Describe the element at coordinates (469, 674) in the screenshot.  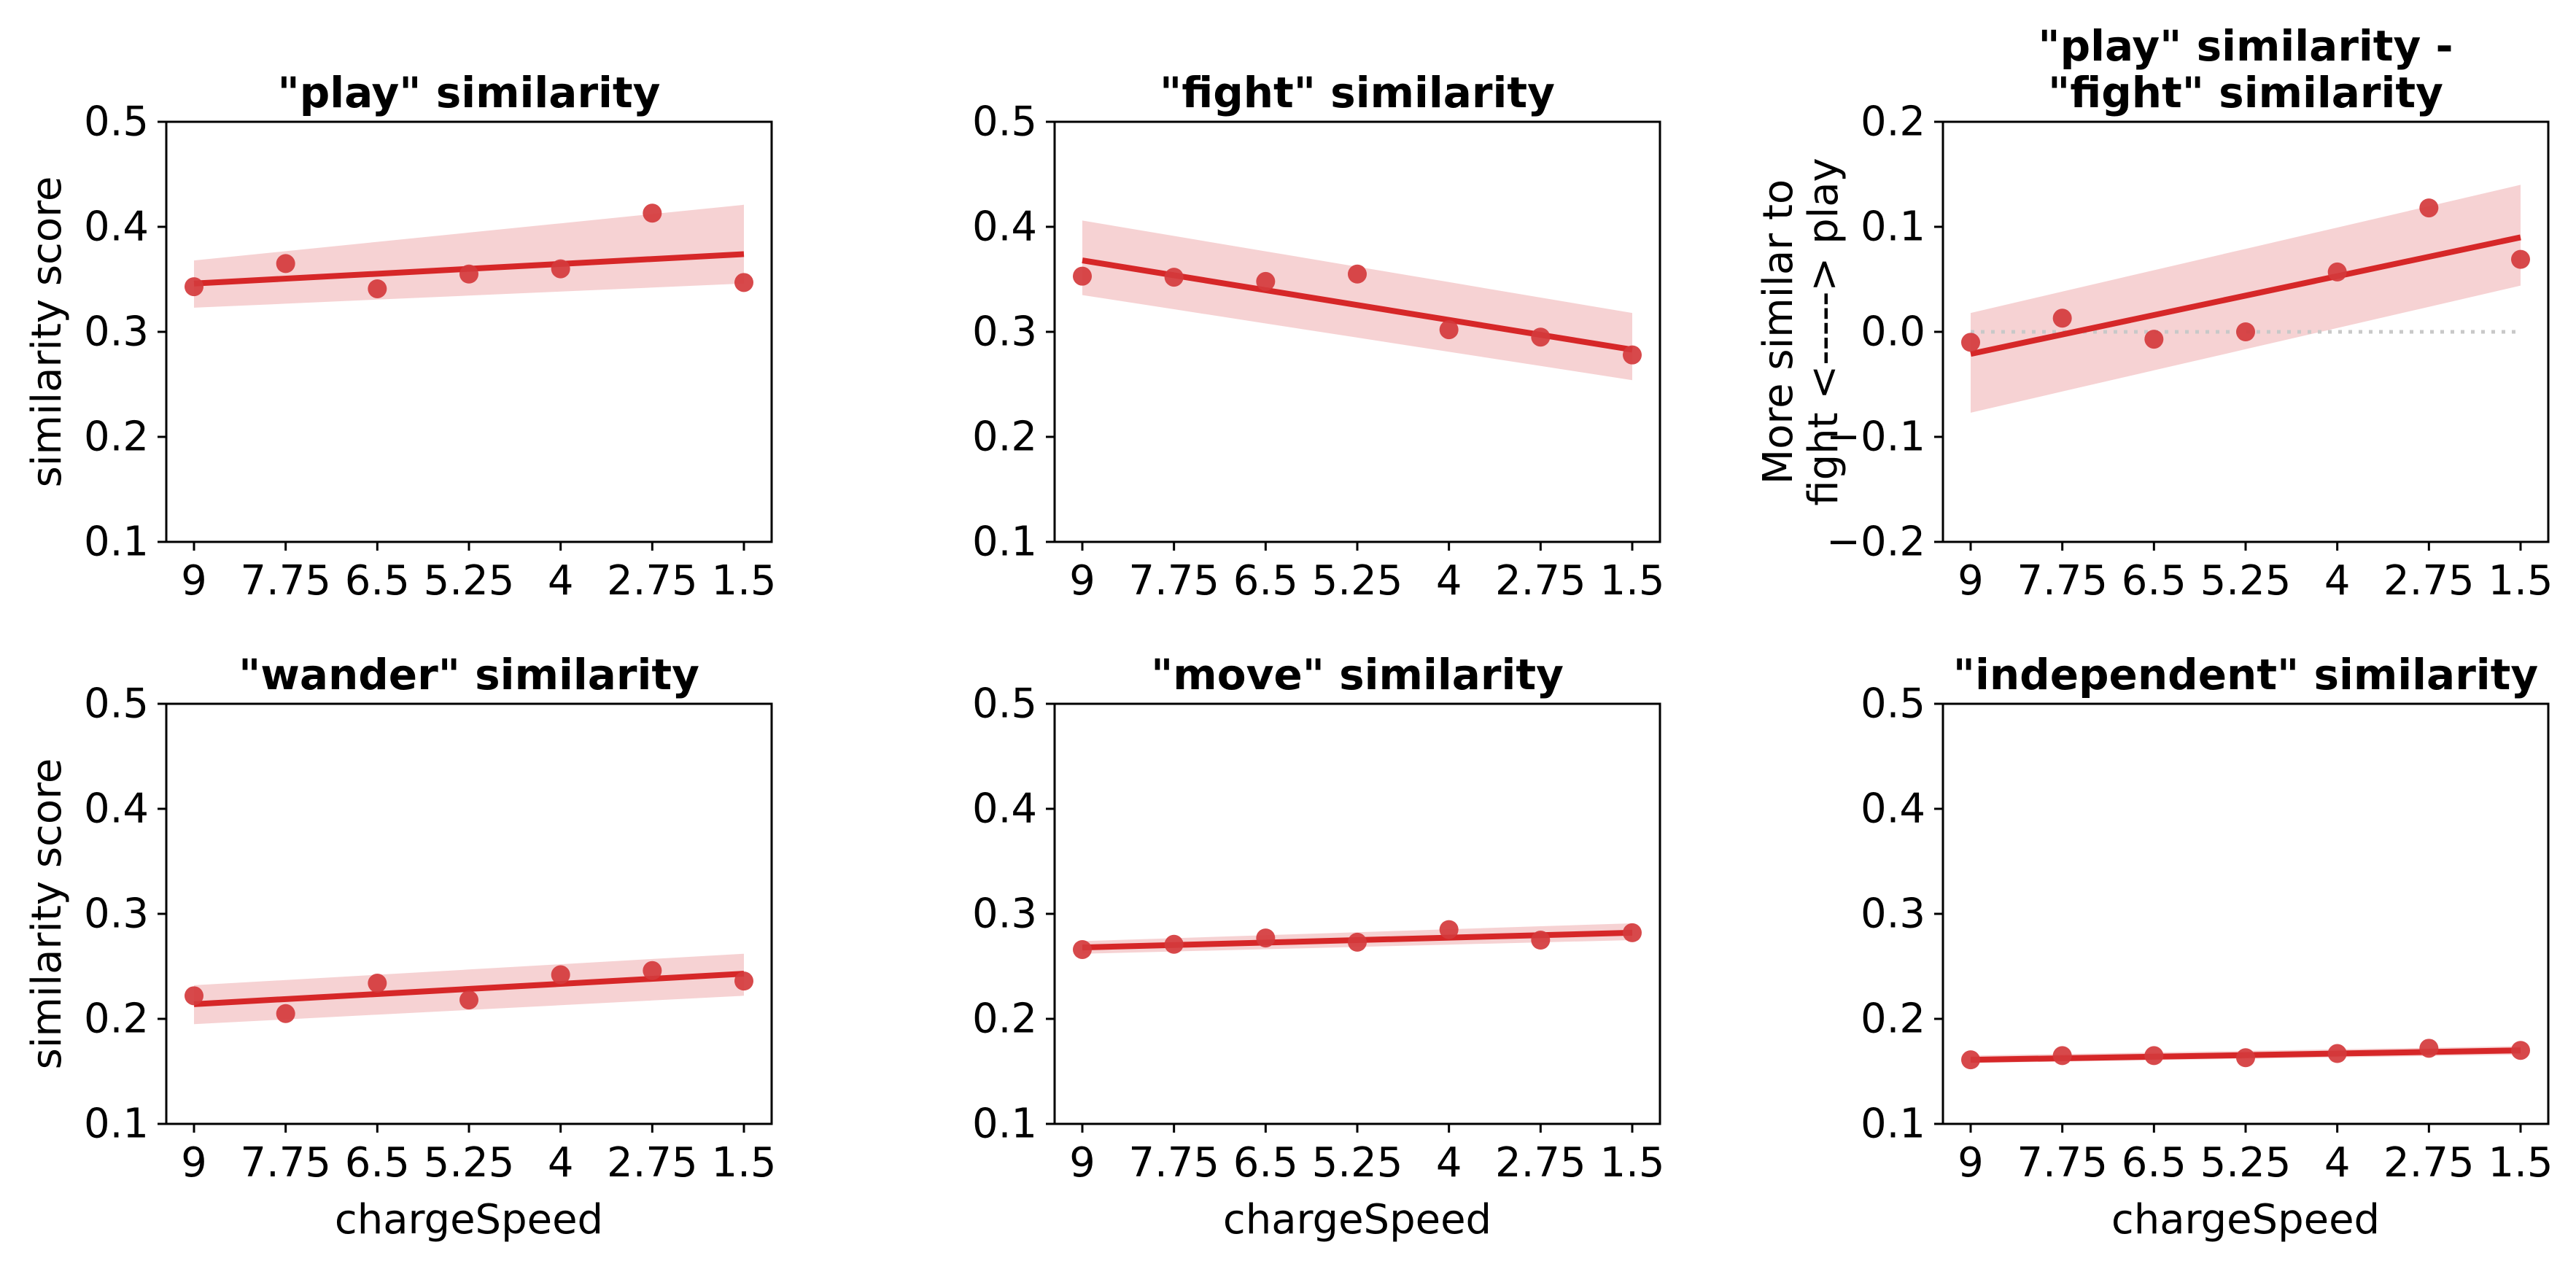
I see `panel-title: "wander" similarity` at that location.